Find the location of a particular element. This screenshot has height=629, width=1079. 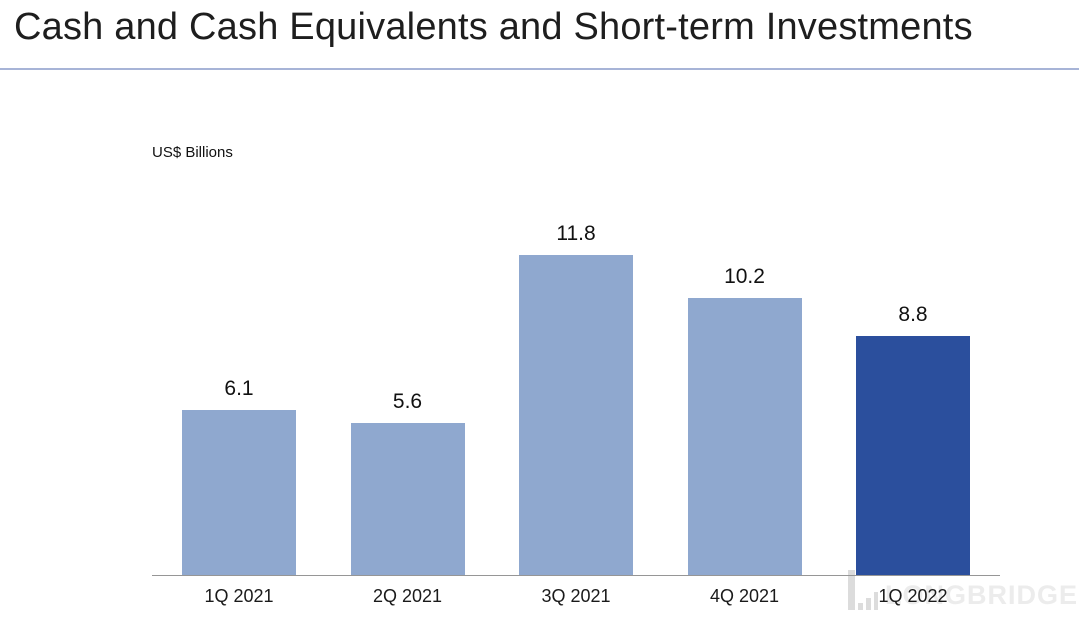

x-axis-labels: 1Q 2021 2Q 2021 3Q 2021 4Q 2021 1Q 2022 is located at coordinates (576, 596).